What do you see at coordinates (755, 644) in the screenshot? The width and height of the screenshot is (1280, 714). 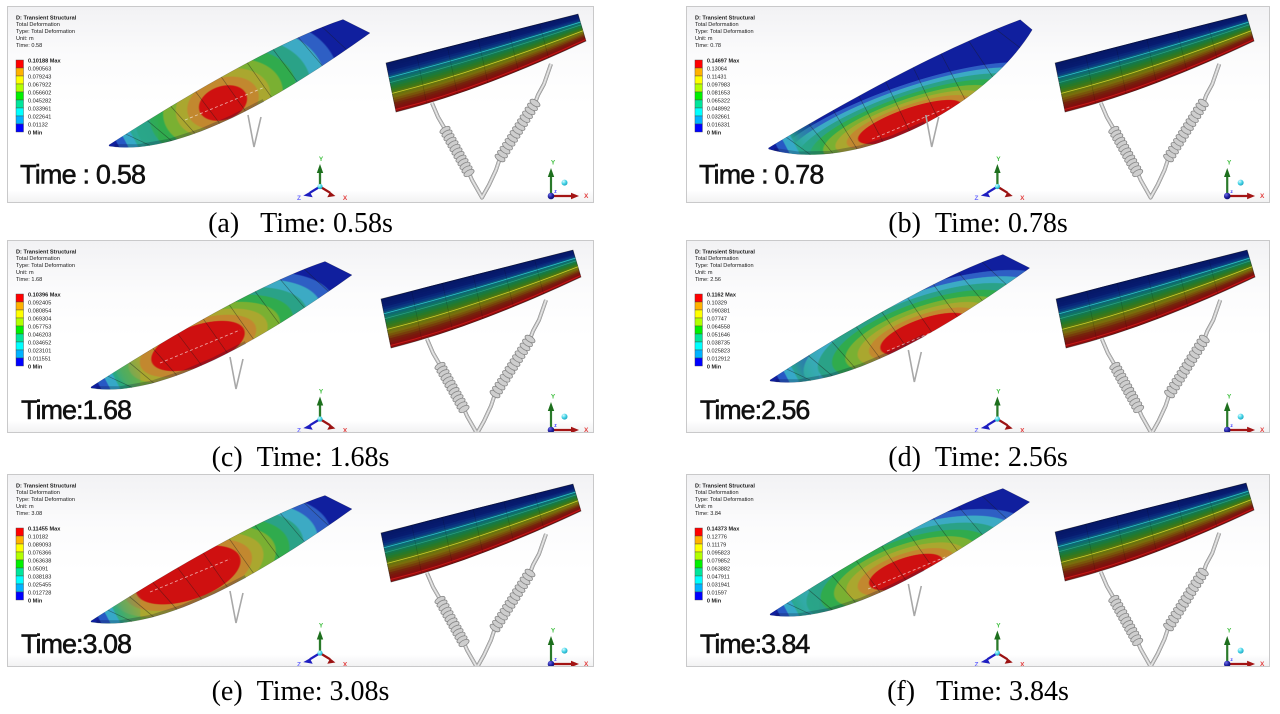 I see `svg-text: Time:3.84` at bounding box center [755, 644].